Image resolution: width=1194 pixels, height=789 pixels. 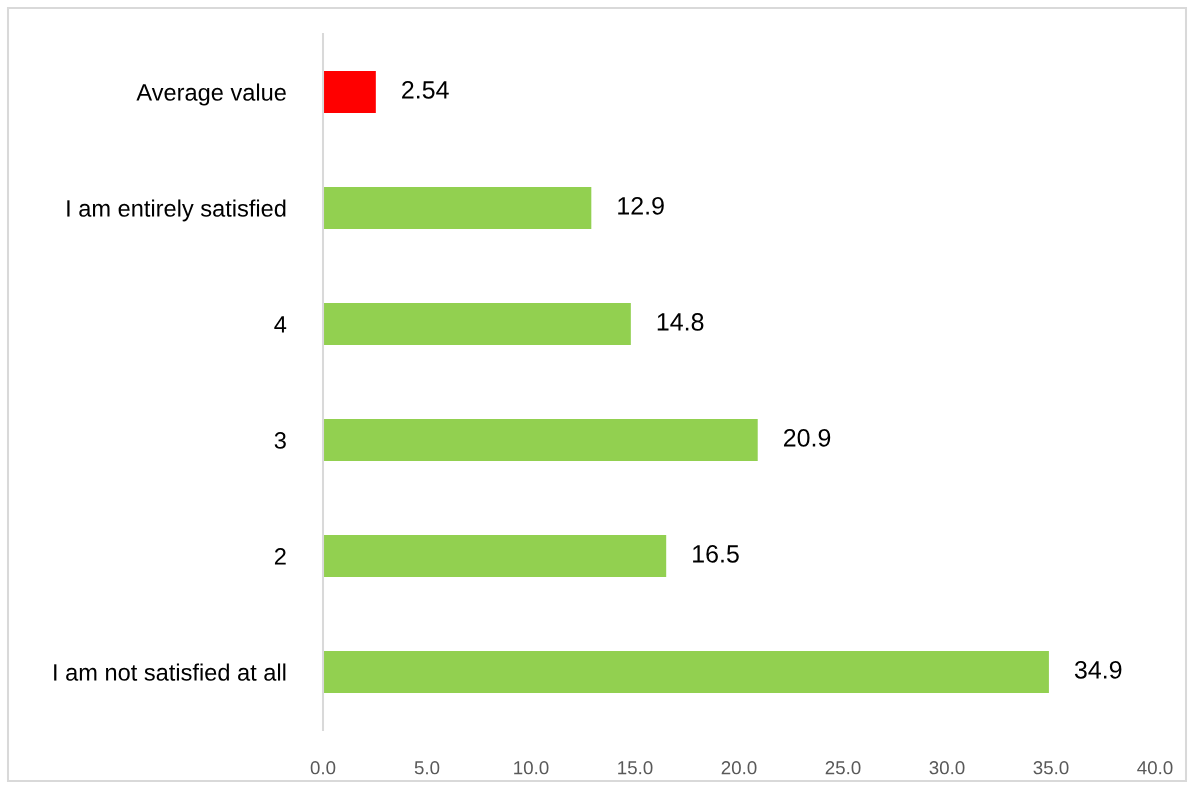 I want to click on data-label: 20.9, so click(x=807, y=438).